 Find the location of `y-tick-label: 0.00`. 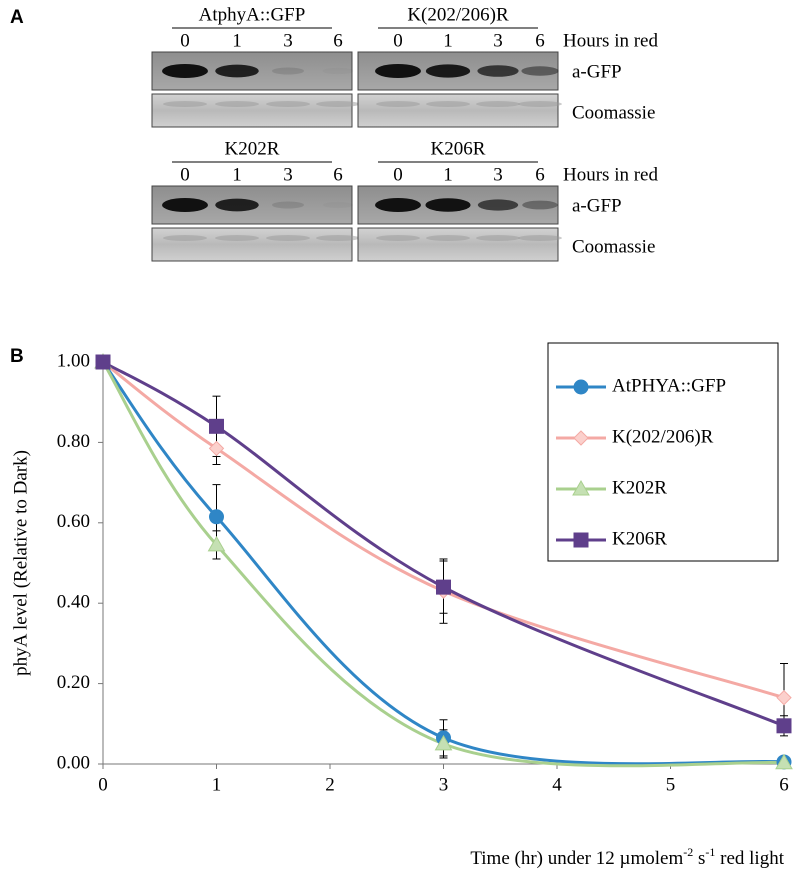

y-tick-label: 0.00 is located at coordinates (73, 762).